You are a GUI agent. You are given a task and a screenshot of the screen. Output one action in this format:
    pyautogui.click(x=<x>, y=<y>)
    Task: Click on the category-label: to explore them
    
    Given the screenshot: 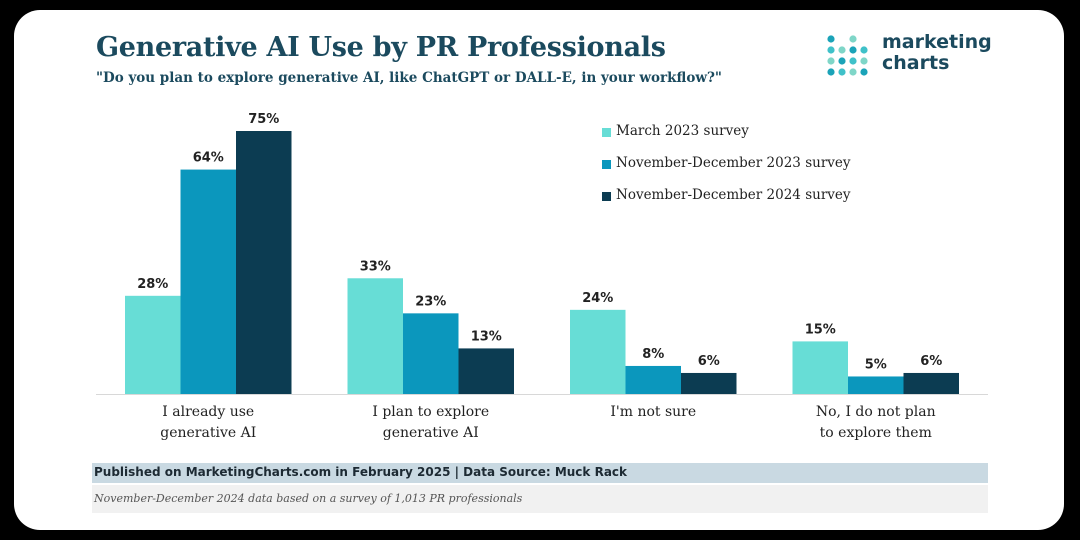 What is the action you would take?
    pyautogui.click(x=876, y=433)
    